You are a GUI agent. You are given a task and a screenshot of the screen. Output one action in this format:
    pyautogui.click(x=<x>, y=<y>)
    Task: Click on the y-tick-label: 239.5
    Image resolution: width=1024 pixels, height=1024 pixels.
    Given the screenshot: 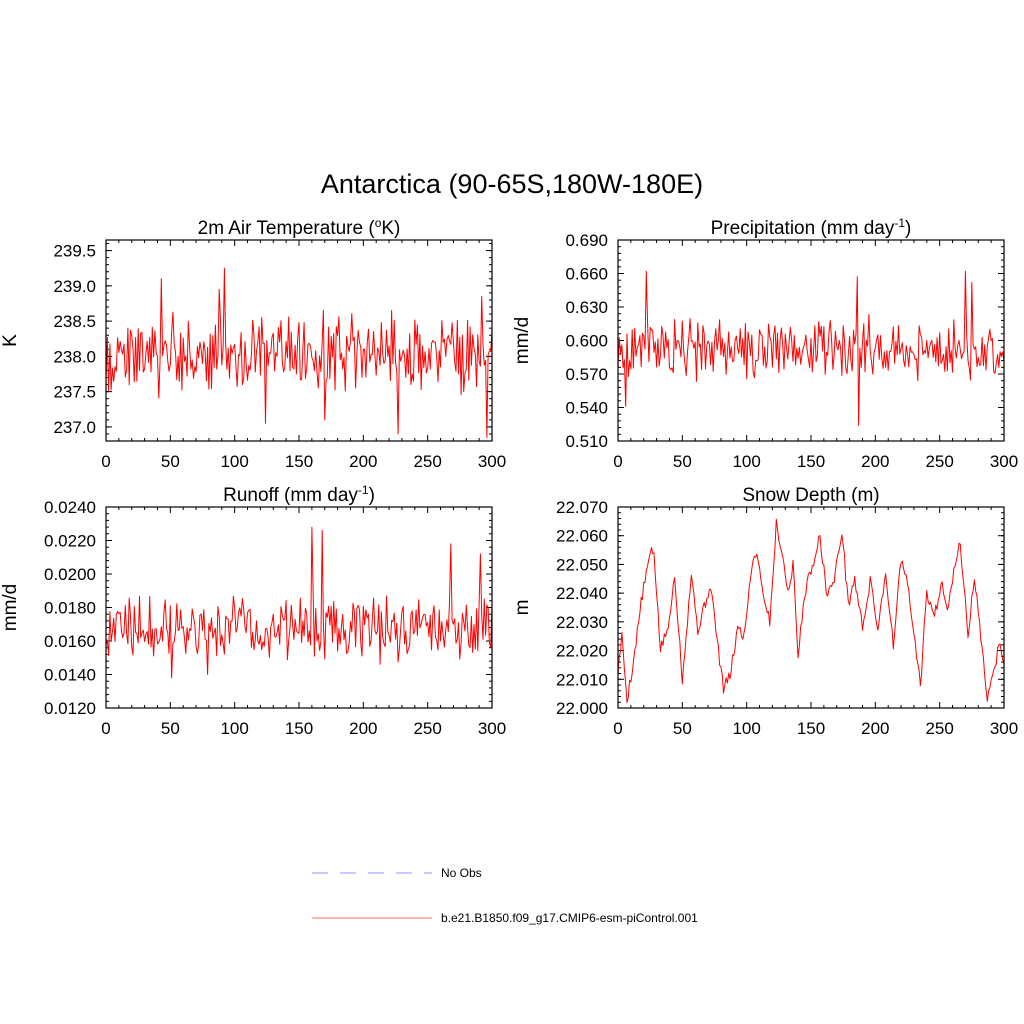 What is the action you would take?
    pyautogui.click(x=74, y=251)
    